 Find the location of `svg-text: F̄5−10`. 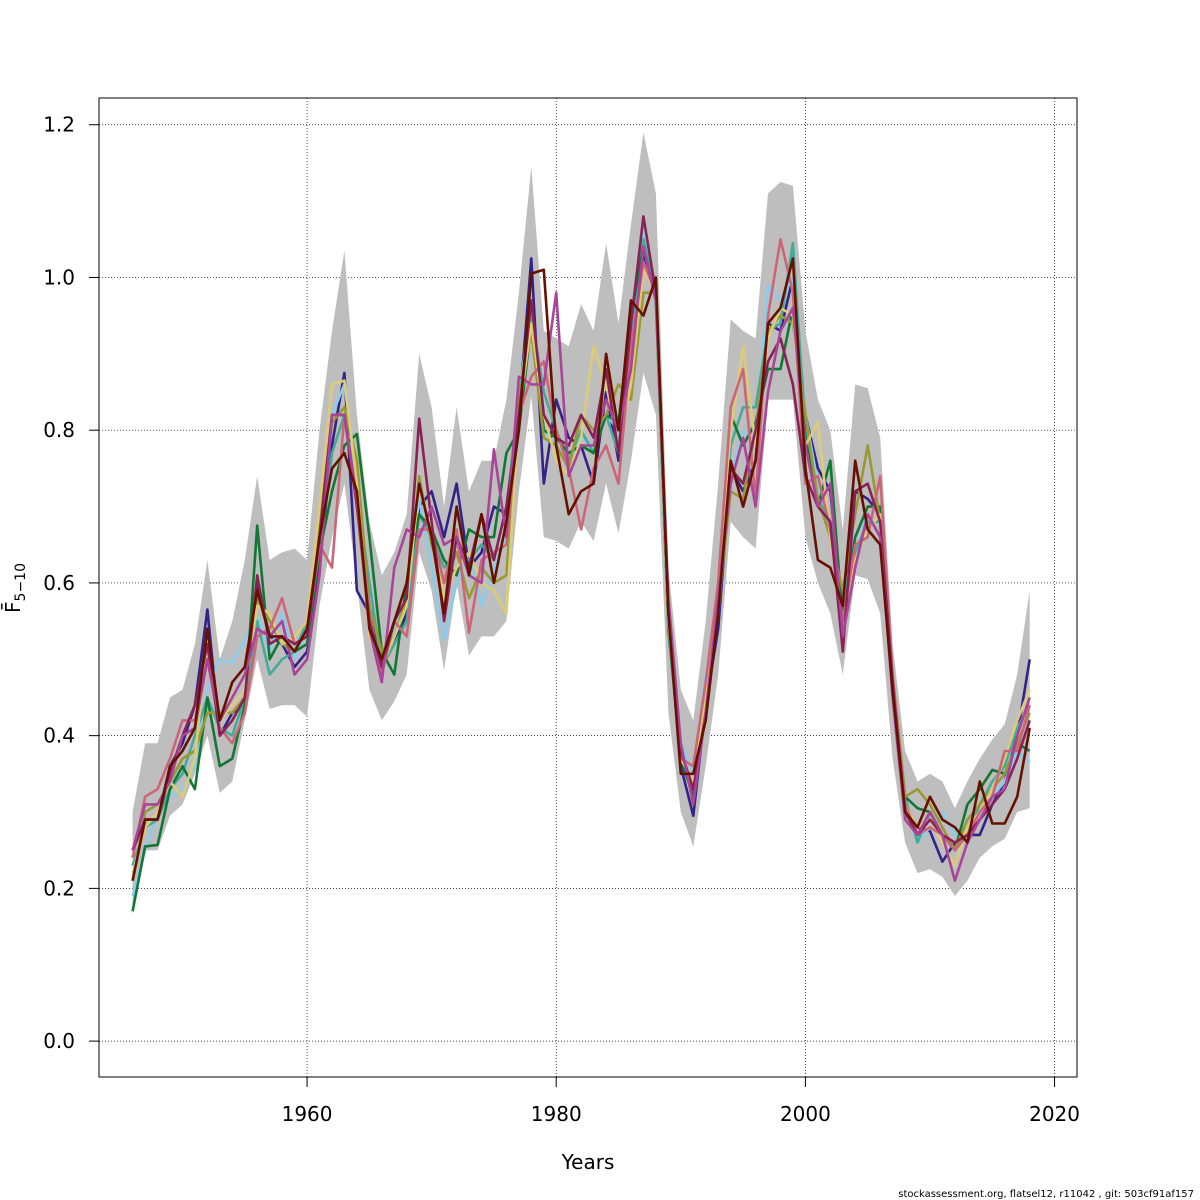

svg-text: F̄5−10 is located at coordinates (14, 588).